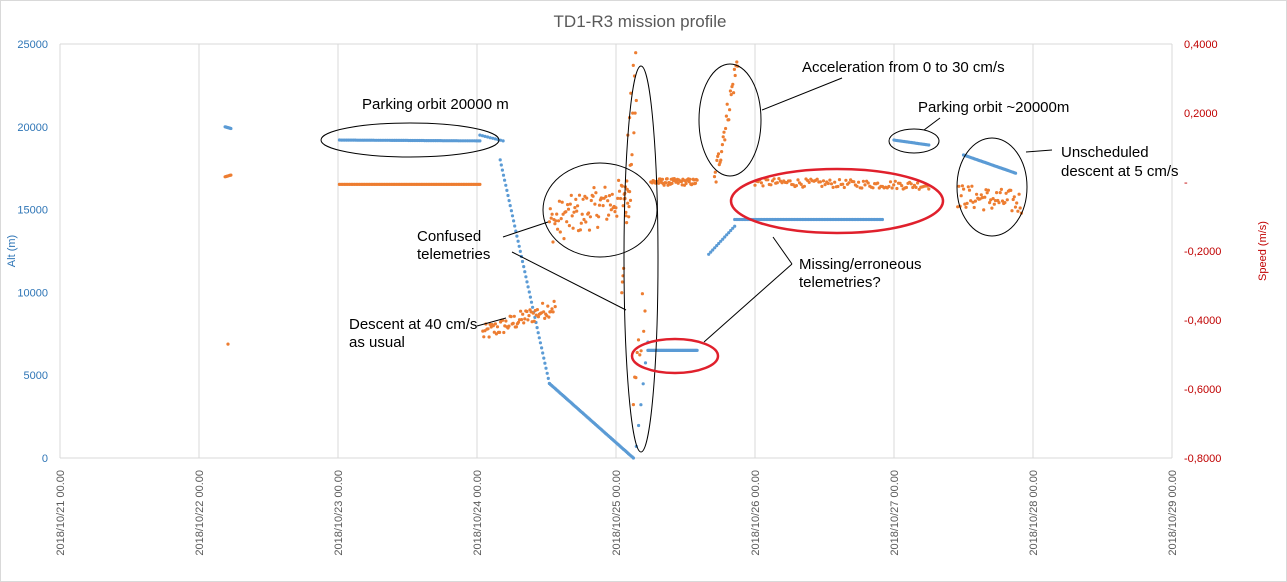 This screenshot has height=582, width=1287. Describe the element at coordinates (1039, 151) in the screenshot. I see `unsched-leader` at that location.